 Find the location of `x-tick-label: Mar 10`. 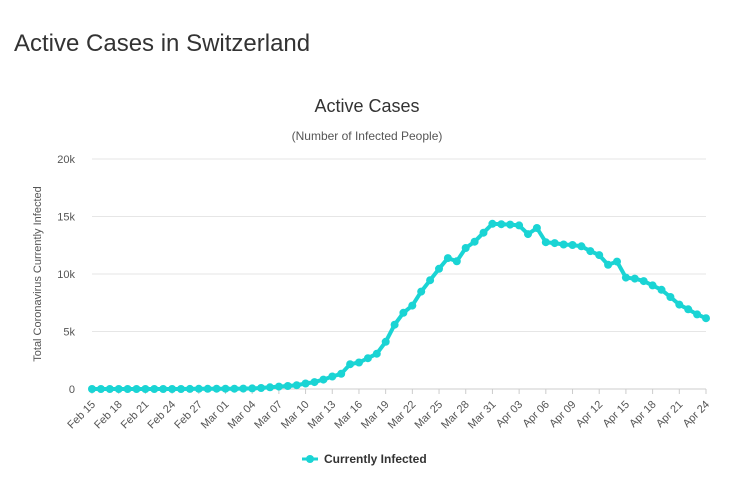

x-tick-label: Mar 10 is located at coordinates (295, 415).